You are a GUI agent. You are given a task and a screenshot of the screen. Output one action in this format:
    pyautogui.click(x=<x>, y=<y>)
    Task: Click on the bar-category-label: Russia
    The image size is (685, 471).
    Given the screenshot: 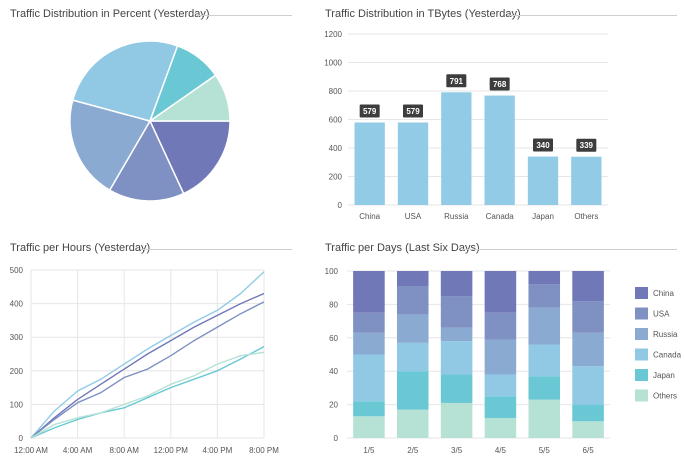 What is the action you would take?
    pyautogui.click(x=456, y=216)
    